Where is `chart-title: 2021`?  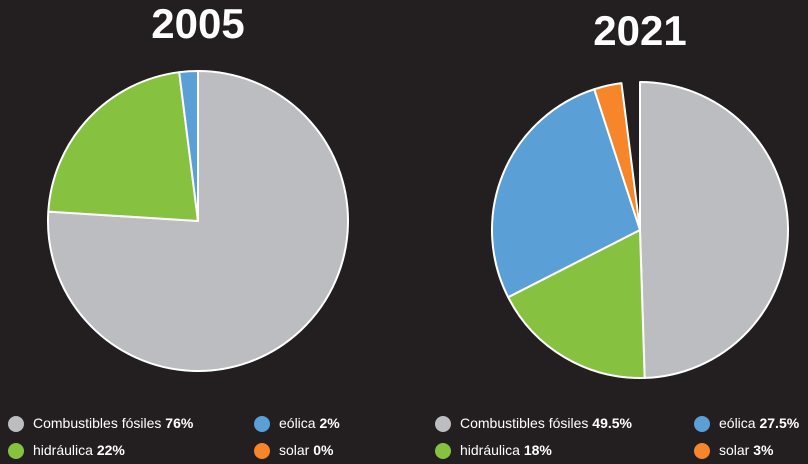
chart-title: 2021 is located at coordinates (639, 30).